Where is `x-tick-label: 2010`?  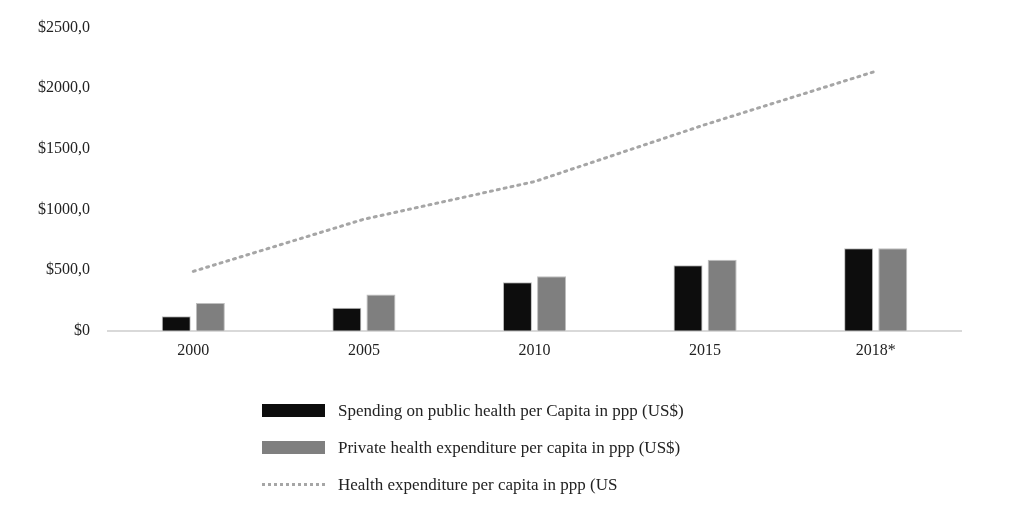 x-tick-label: 2010 is located at coordinates (534, 349).